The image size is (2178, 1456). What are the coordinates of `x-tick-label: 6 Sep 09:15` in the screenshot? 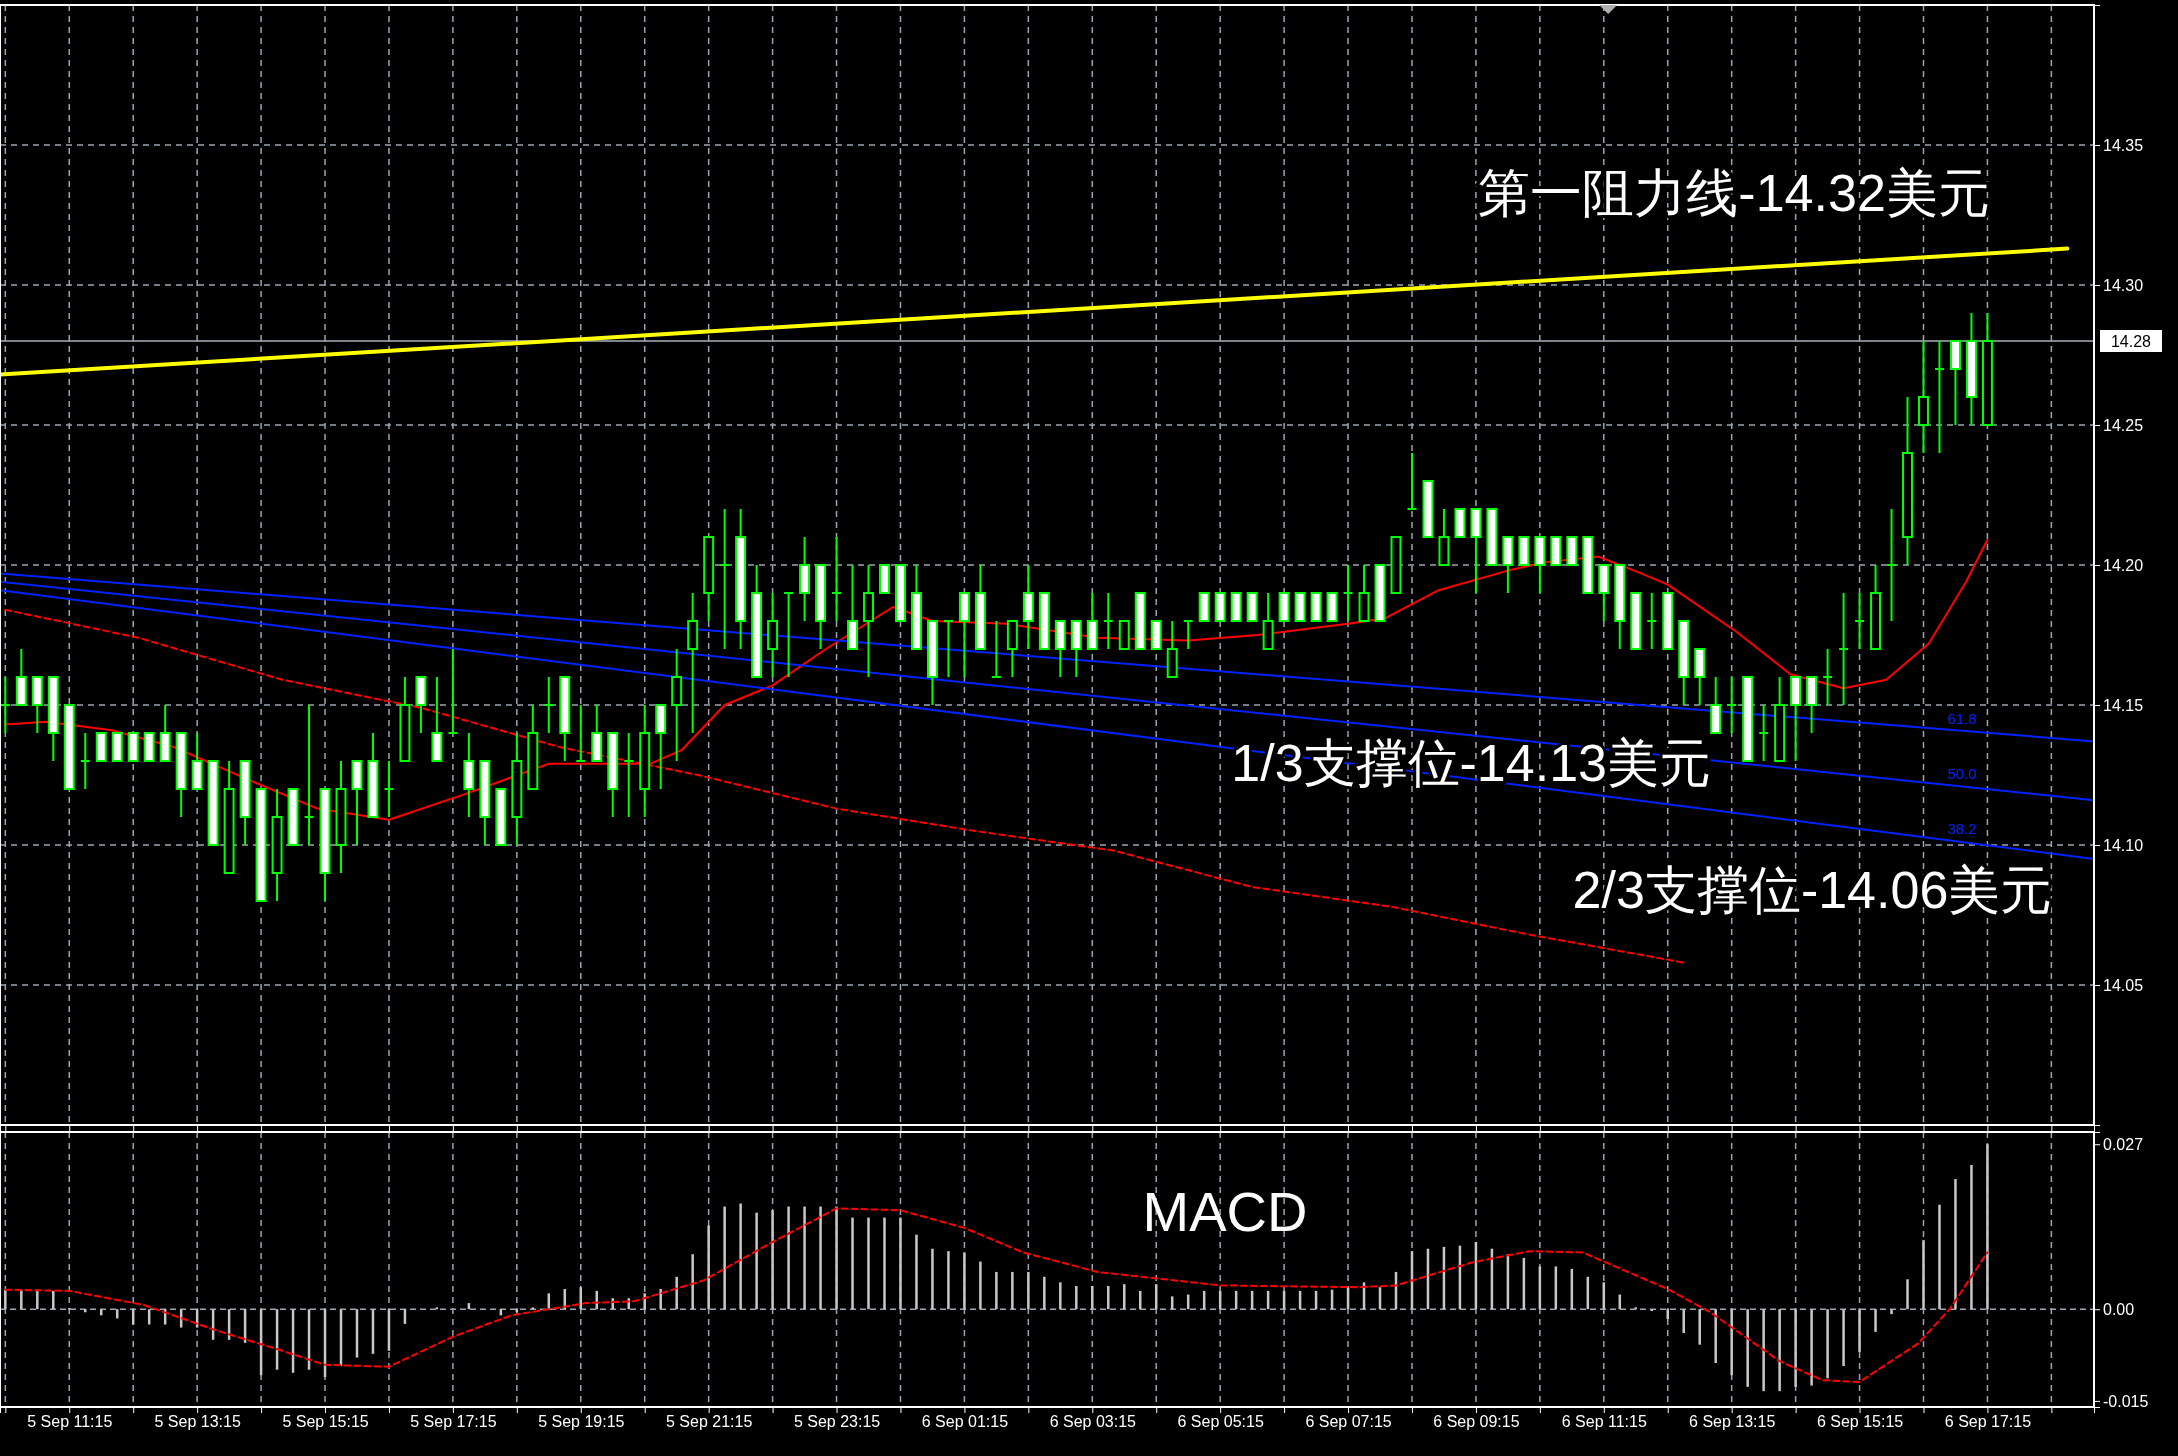 It's located at (1476, 1422).